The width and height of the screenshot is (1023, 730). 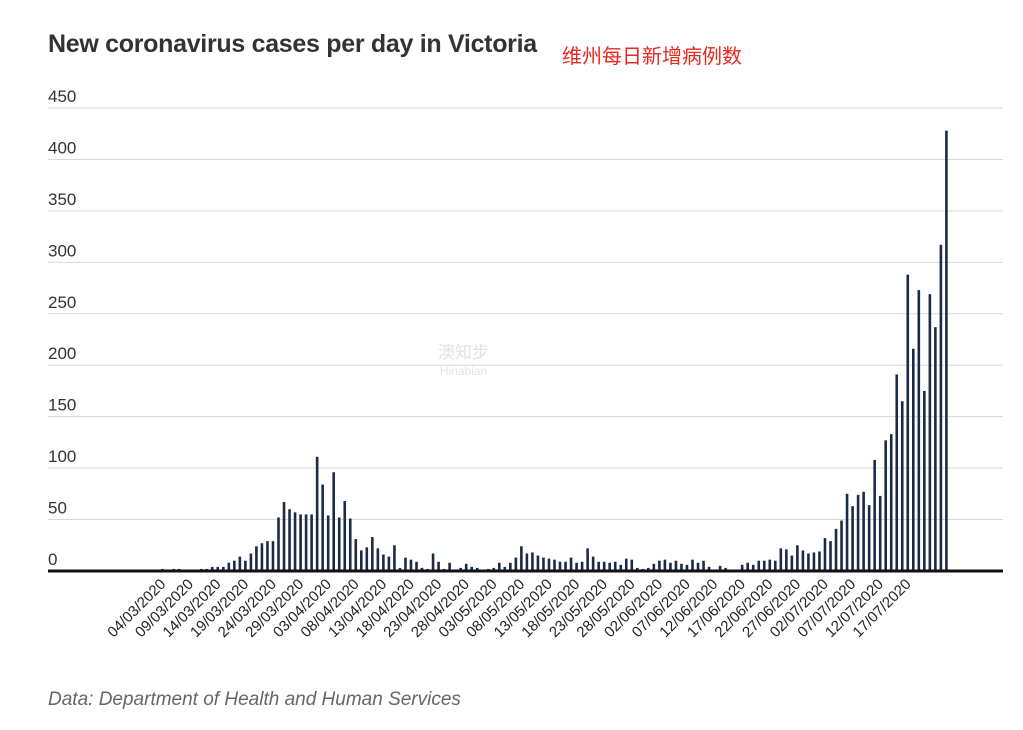 What do you see at coordinates (62, 456) in the screenshot?
I see `y-tick-label: 100` at bounding box center [62, 456].